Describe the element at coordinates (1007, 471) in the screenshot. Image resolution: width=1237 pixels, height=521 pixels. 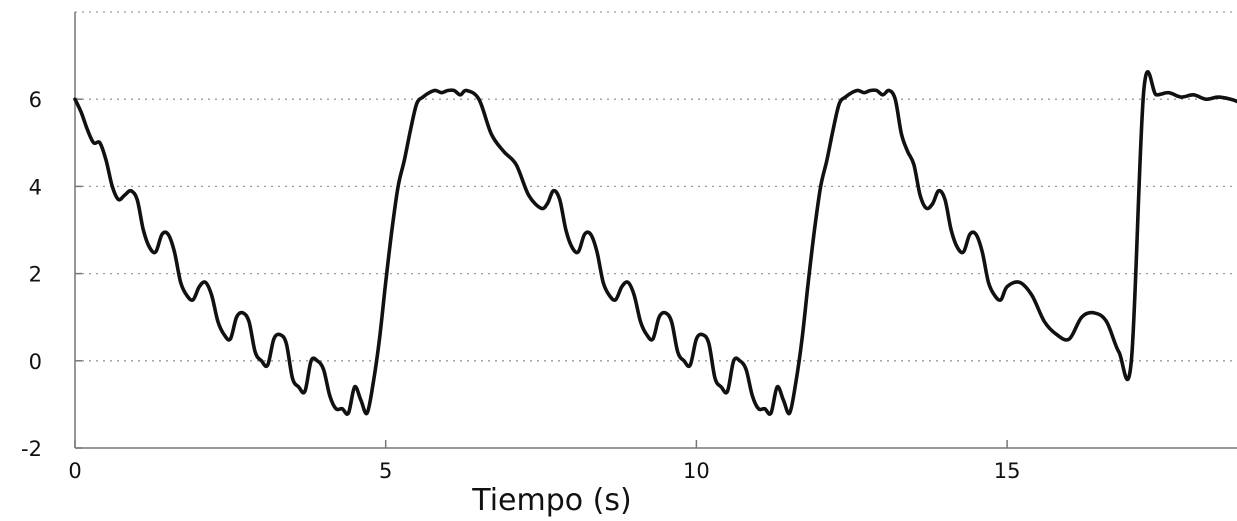
I see `x-tick-label: 15` at that location.